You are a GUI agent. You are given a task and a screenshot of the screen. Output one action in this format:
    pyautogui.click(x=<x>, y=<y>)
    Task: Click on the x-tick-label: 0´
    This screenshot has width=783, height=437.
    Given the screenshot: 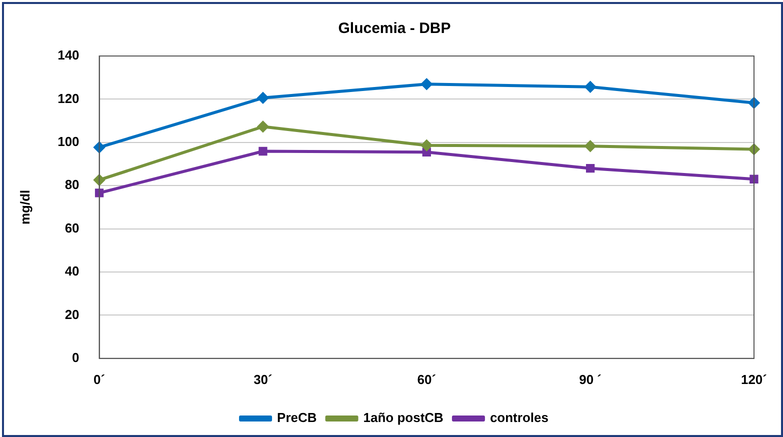 What is the action you would take?
    pyautogui.click(x=100, y=379)
    